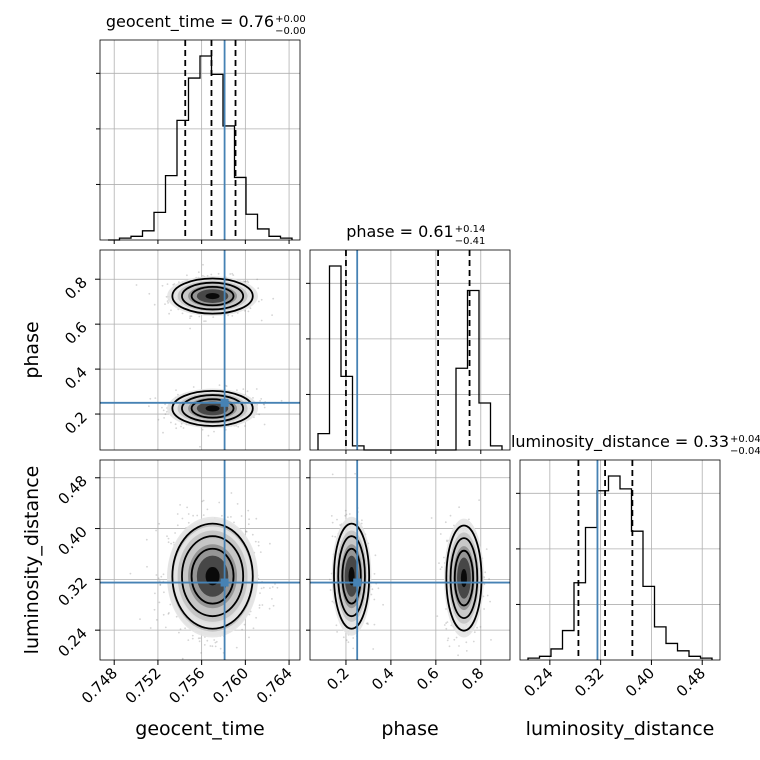 The height and width of the screenshot is (760, 760). Describe the element at coordinates (410, 564) in the screenshot. I see `panel-content` at that location.